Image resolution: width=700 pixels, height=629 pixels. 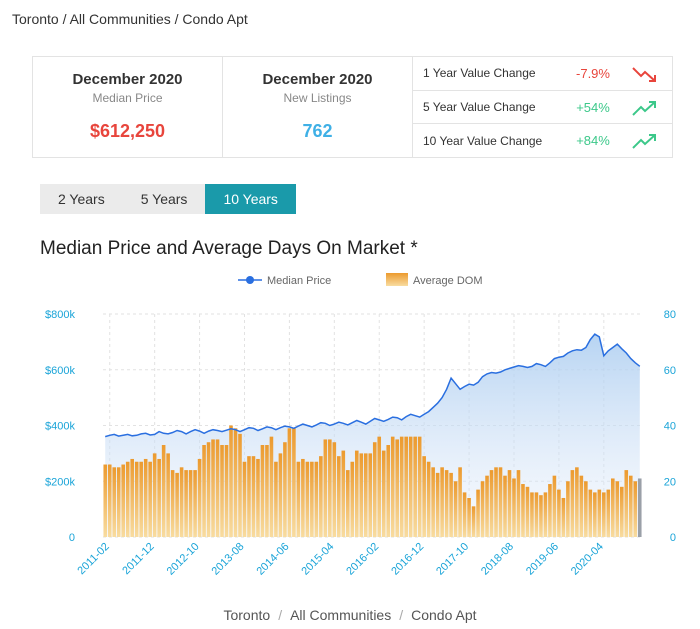 I want to click on x-tick-label: 2015-04, so click(x=317, y=559).